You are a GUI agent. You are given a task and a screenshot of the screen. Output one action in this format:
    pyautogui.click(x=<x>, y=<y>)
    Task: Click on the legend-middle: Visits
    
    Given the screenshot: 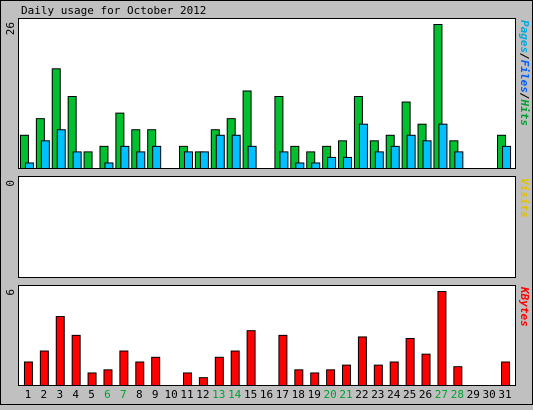 What is the action you would take?
    pyautogui.click(x=524, y=198)
    